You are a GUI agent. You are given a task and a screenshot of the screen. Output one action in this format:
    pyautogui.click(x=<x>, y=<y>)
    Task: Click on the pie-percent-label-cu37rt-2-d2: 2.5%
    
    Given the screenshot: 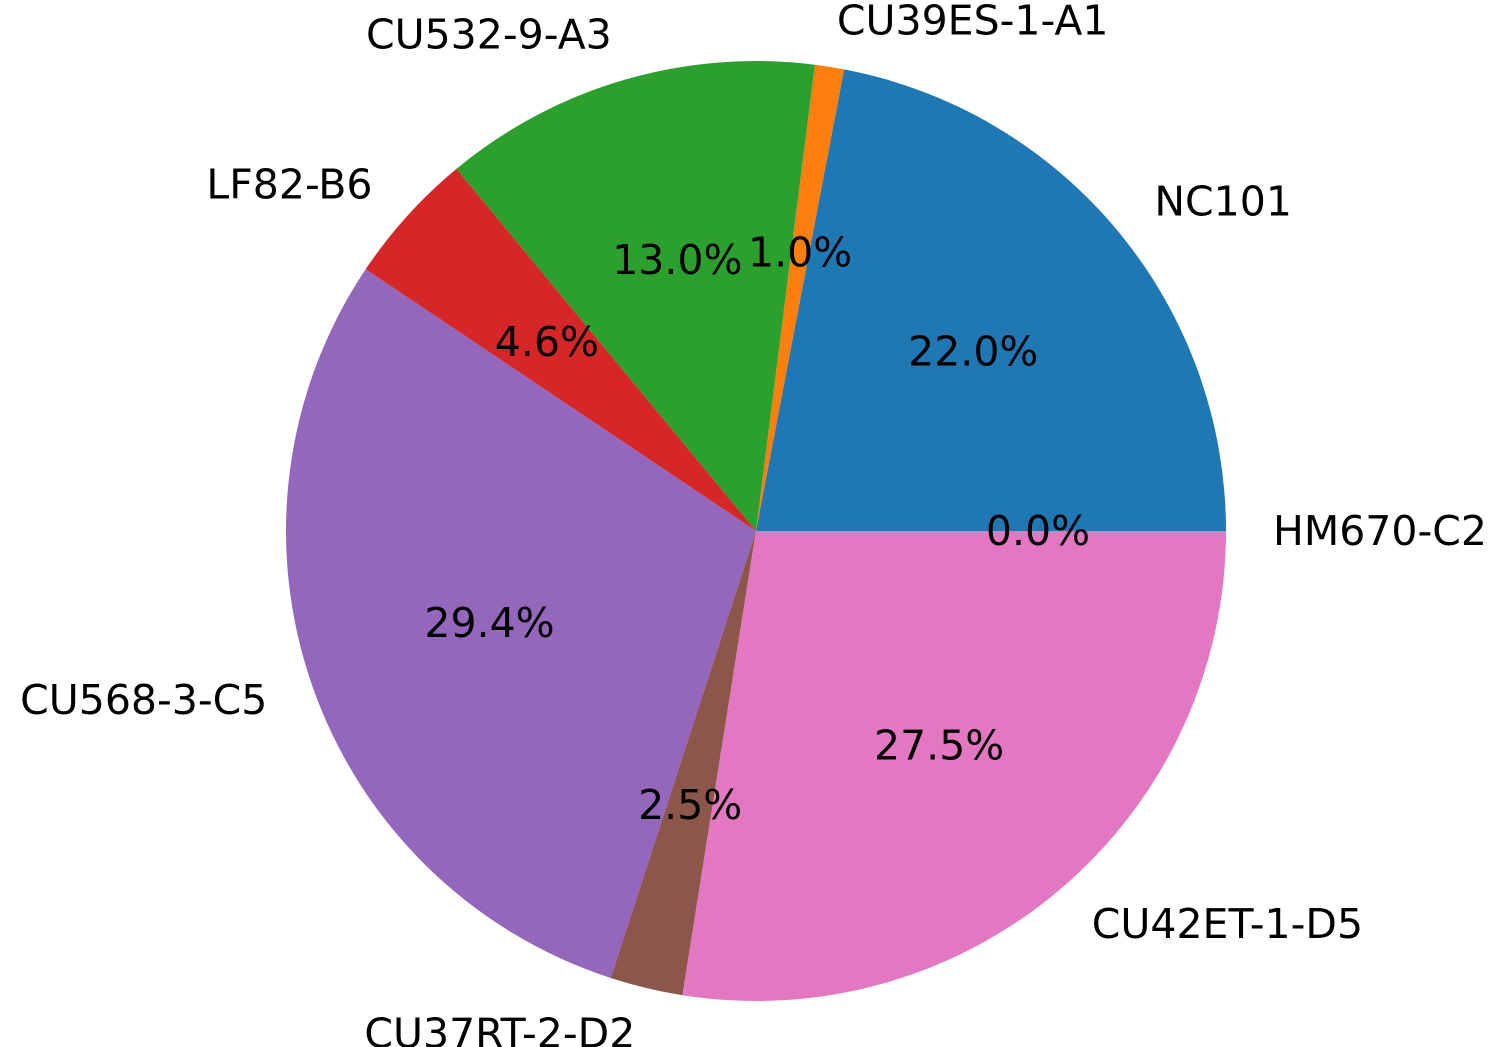 What is the action you would take?
    pyautogui.click(x=690, y=805)
    